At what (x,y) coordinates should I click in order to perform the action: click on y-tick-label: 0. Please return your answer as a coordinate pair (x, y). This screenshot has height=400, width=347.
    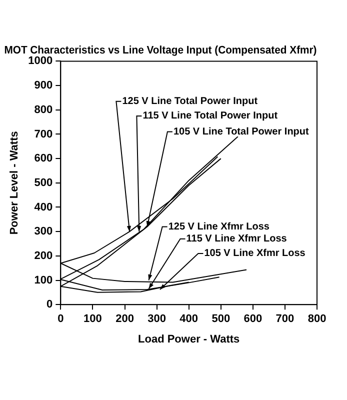
    Looking at the image, I should click on (49, 304).